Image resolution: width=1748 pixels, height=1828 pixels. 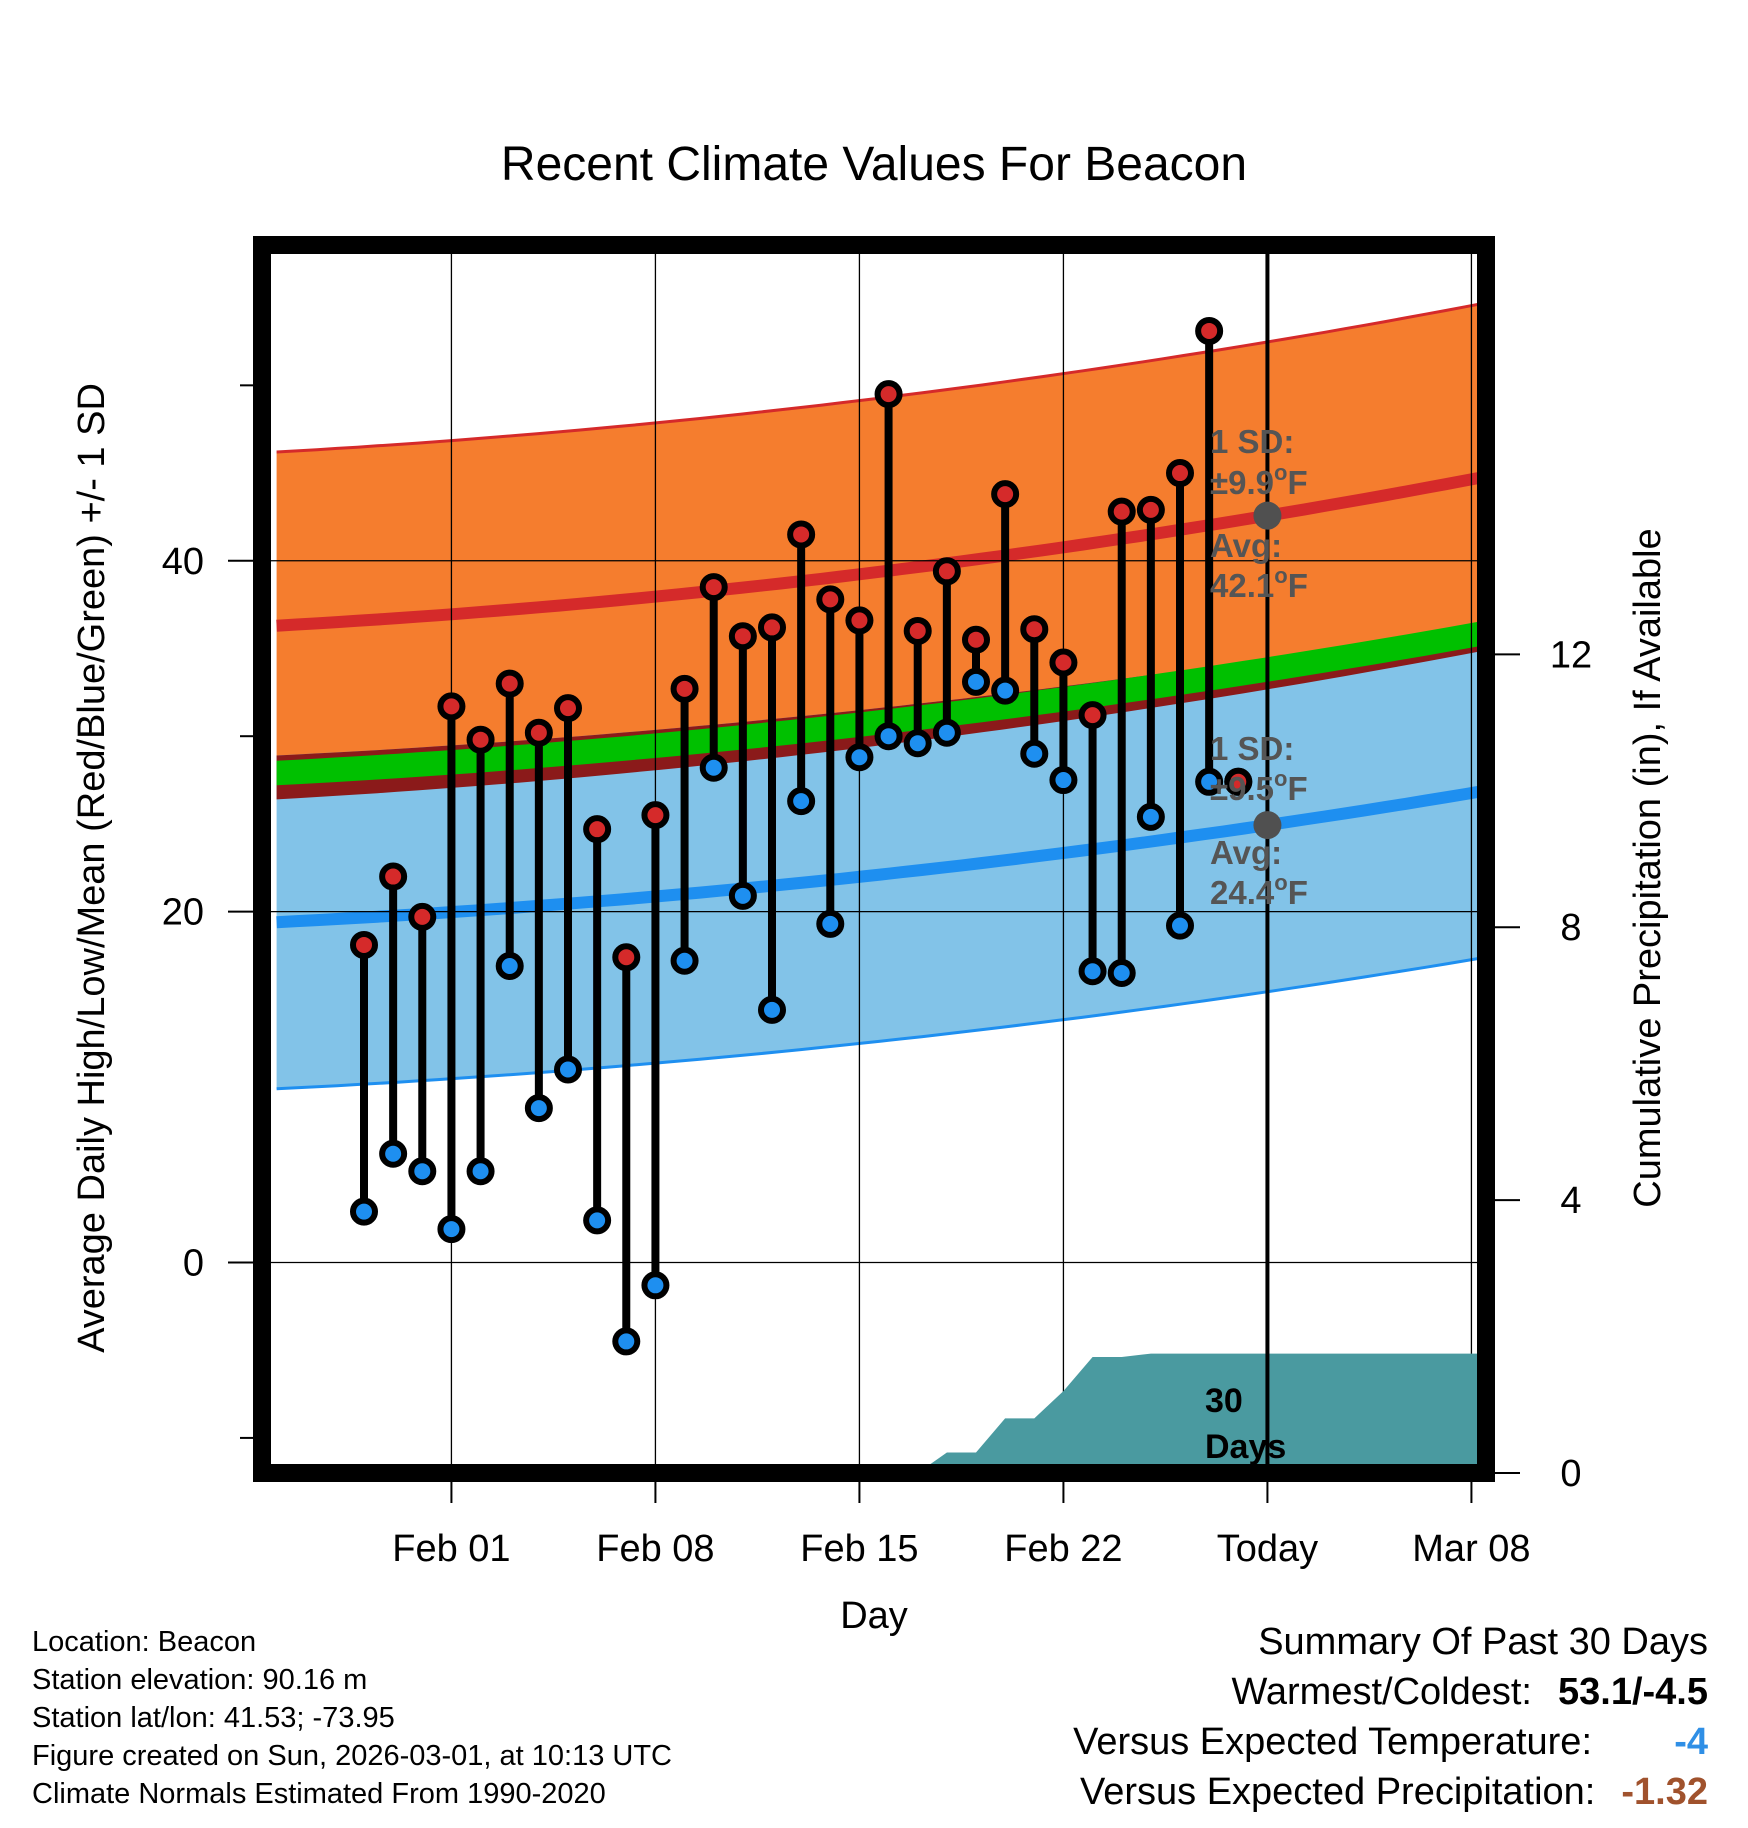 I want to click on summary-precip-row: Versus Expected Precipitation: -1.32, so click(x=1390, y=1792).